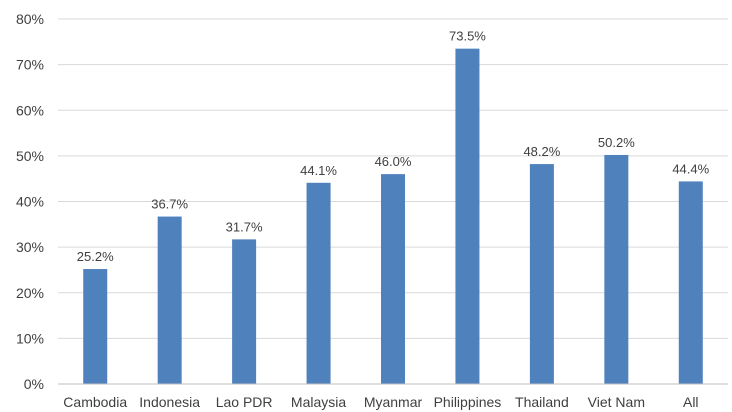 This screenshot has height=412, width=732. I want to click on x-tick-label: Indonesia, so click(169, 402).